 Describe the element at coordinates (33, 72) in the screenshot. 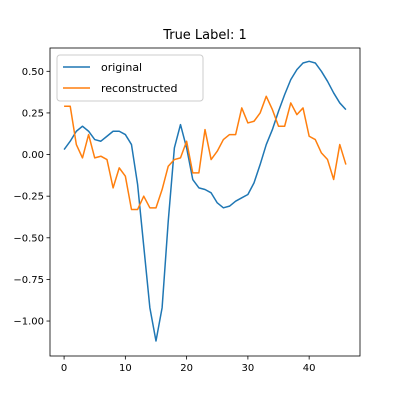

I see `y-tick-label: 0.50` at that location.